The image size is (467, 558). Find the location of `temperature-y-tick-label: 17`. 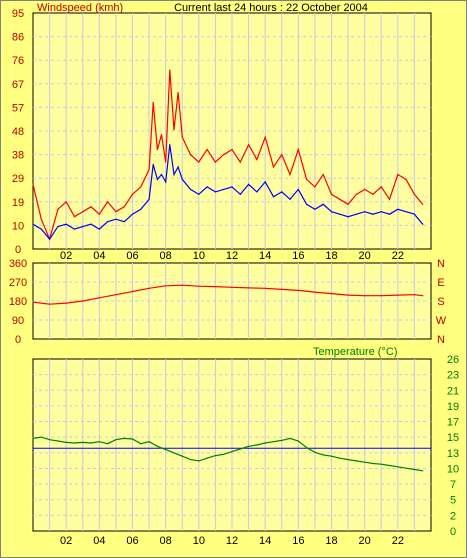

temperature-y-tick-label: 17 is located at coordinates (453, 423).